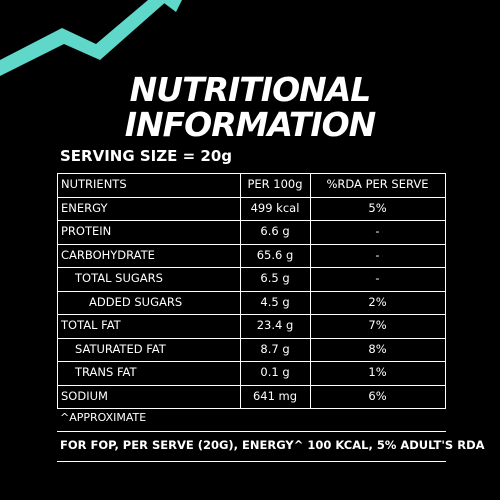 This screenshot has width=500, height=500. Describe the element at coordinates (91, 325) in the screenshot. I see `row-label: TOTAL FAT` at that location.